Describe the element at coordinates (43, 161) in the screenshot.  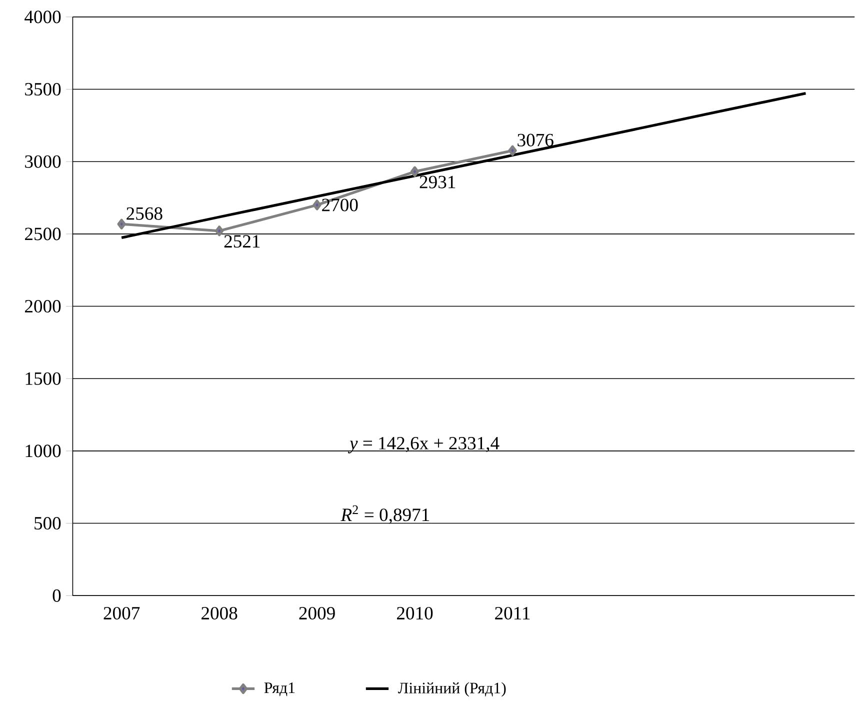
I see `y-tick-label: 3000` at that location.